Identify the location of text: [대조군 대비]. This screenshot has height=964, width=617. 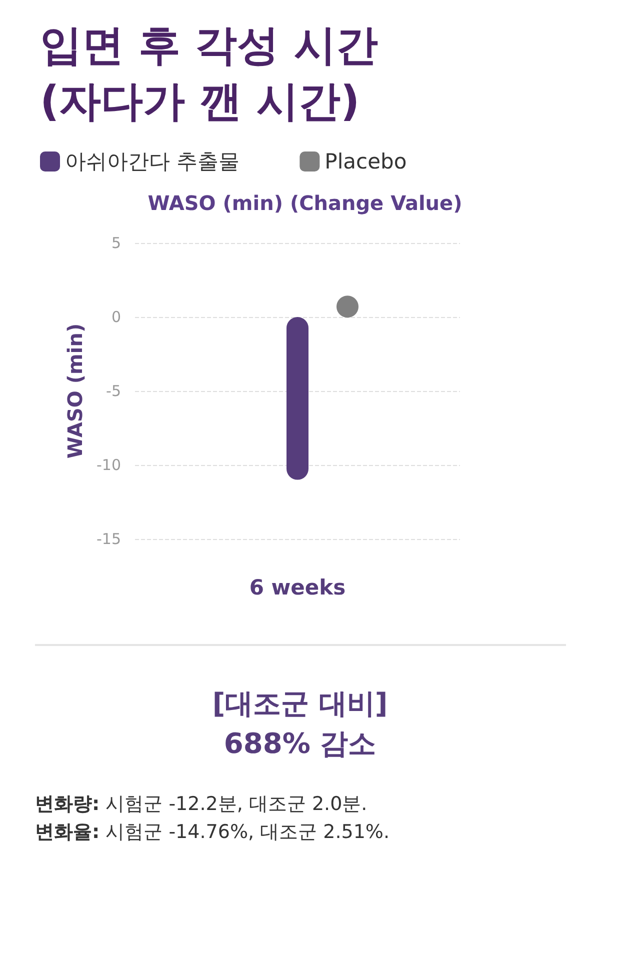
(300, 704).